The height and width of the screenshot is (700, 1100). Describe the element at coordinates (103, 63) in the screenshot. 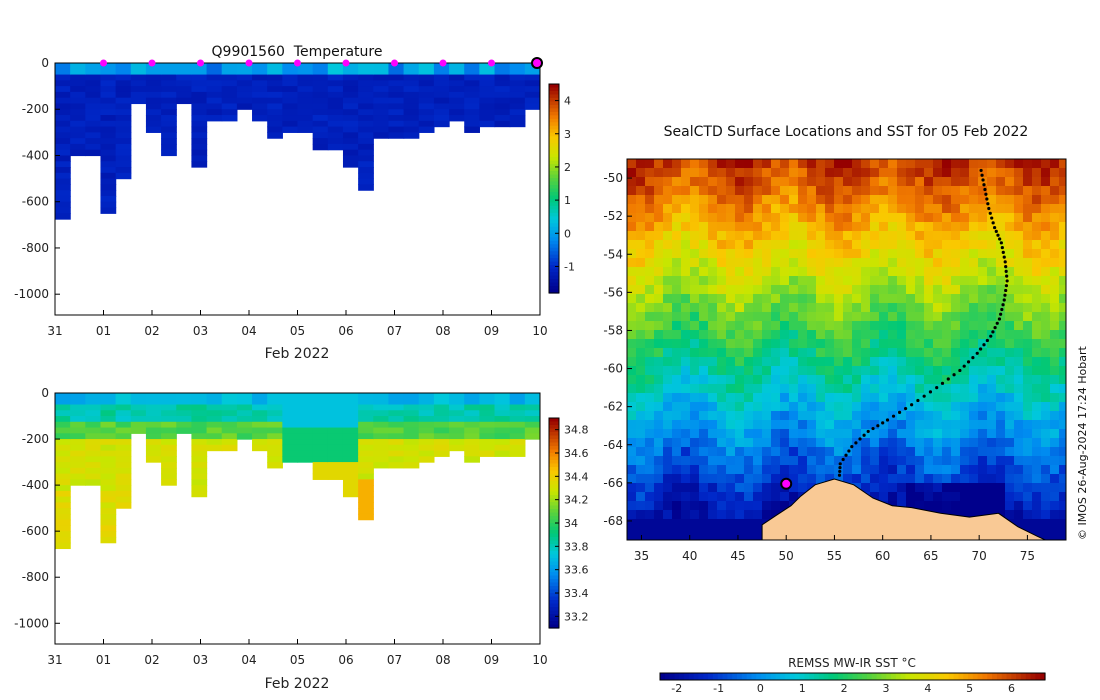

I see `profile-marker` at that location.